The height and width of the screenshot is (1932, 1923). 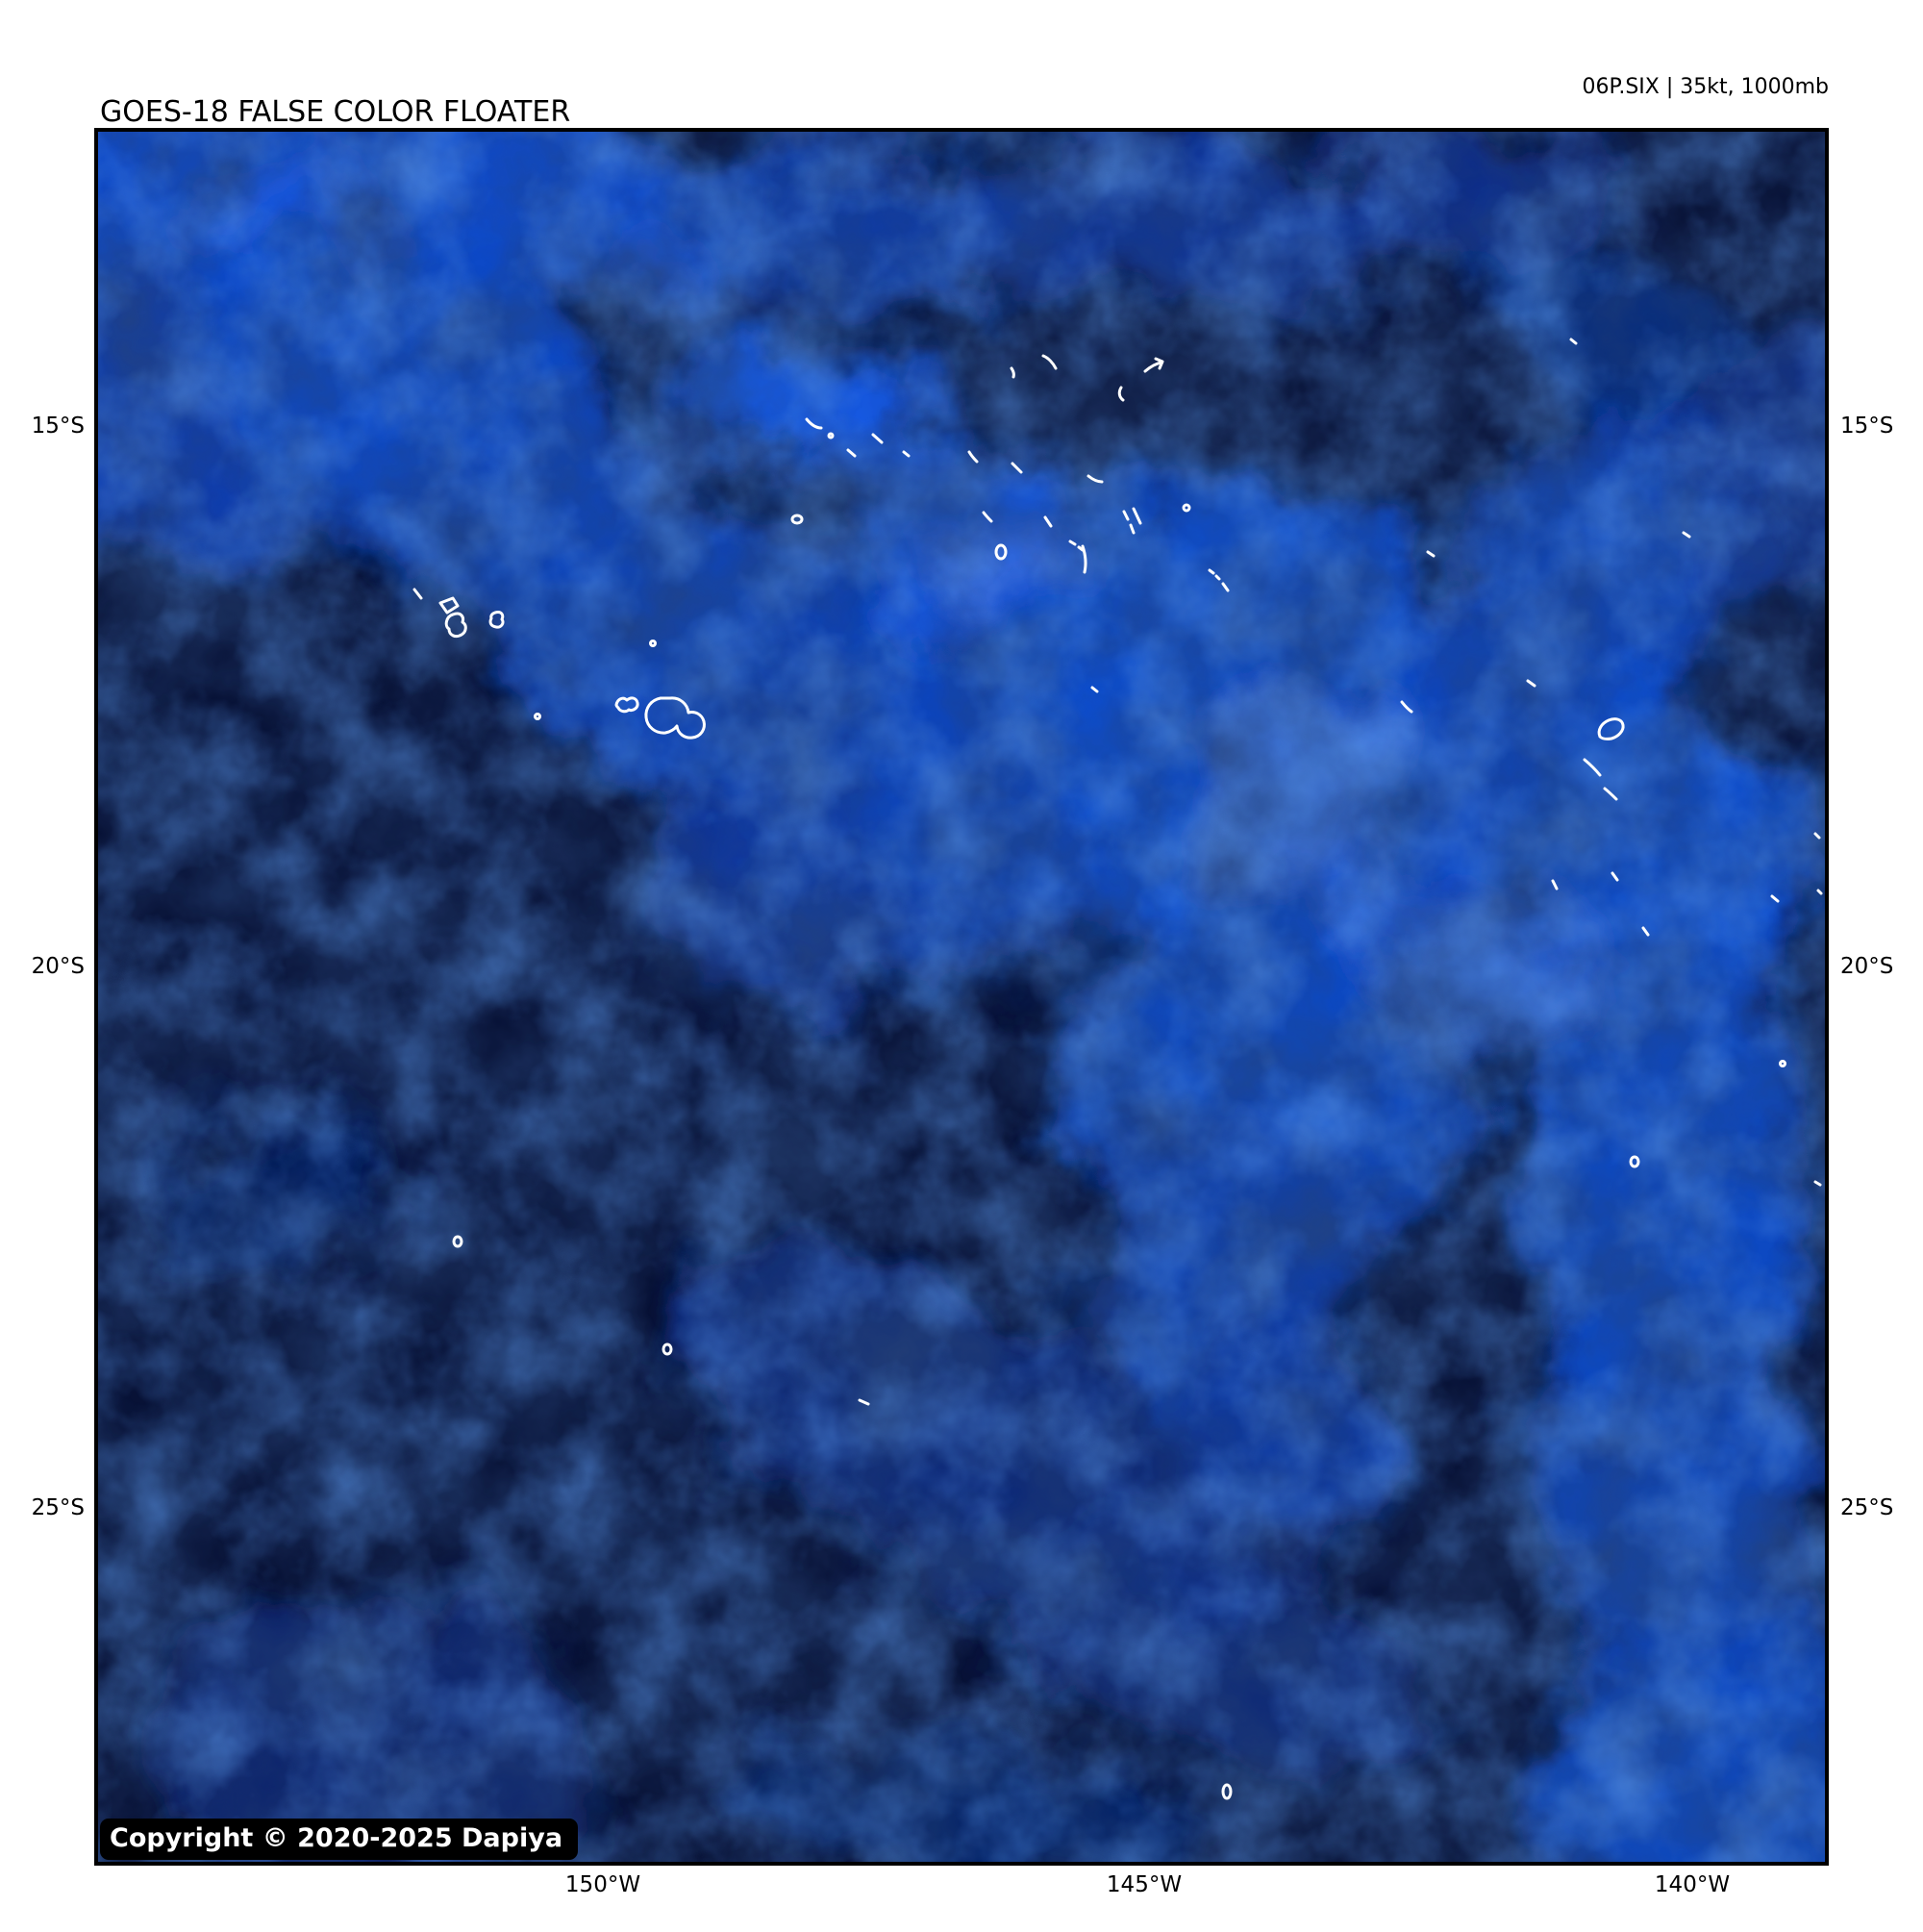 What do you see at coordinates (339, 1839) in the screenshot?
I see `copyright-badge: Copyright © 2020-2025 Dapiya` at bounding box center [339, 1839].